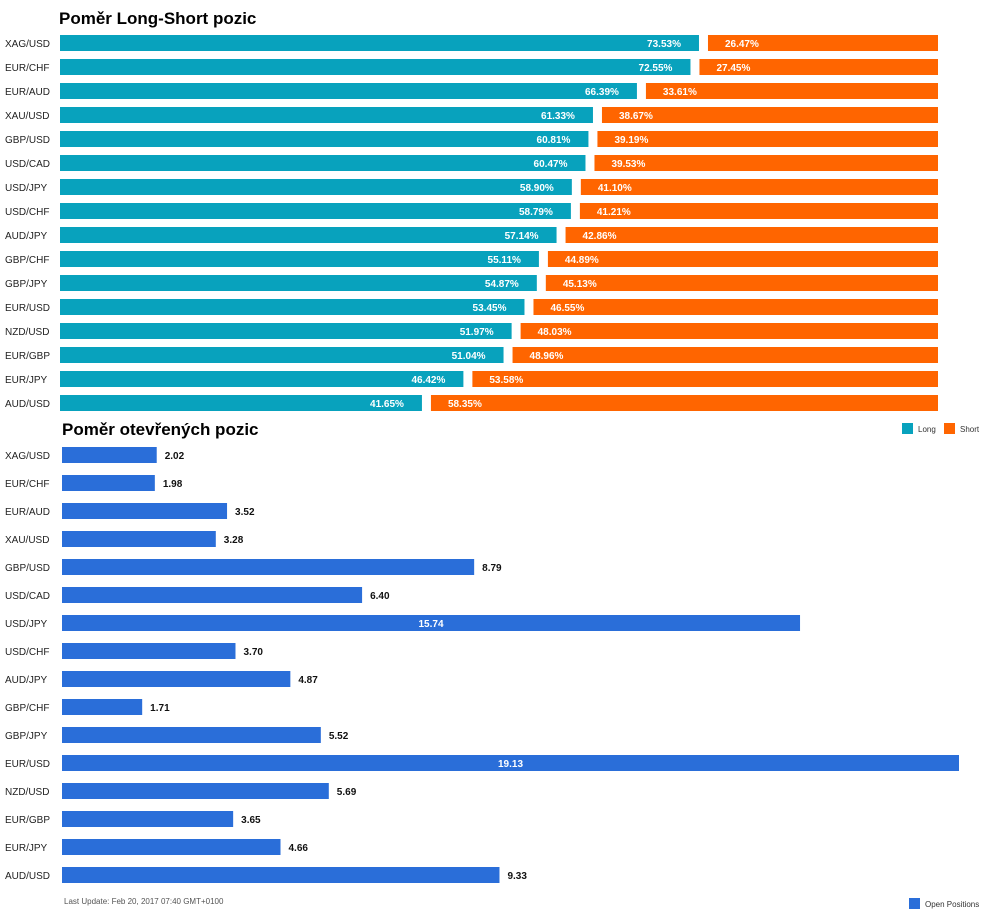 The height and width of the screenshot is (914, 984). What do you see at coordinates (144, 901) in the screenshot?
I see `last-update-text: Last Update: Feb 20, 2017 07:40 GMT+0100` at bounding box center [144, 901].